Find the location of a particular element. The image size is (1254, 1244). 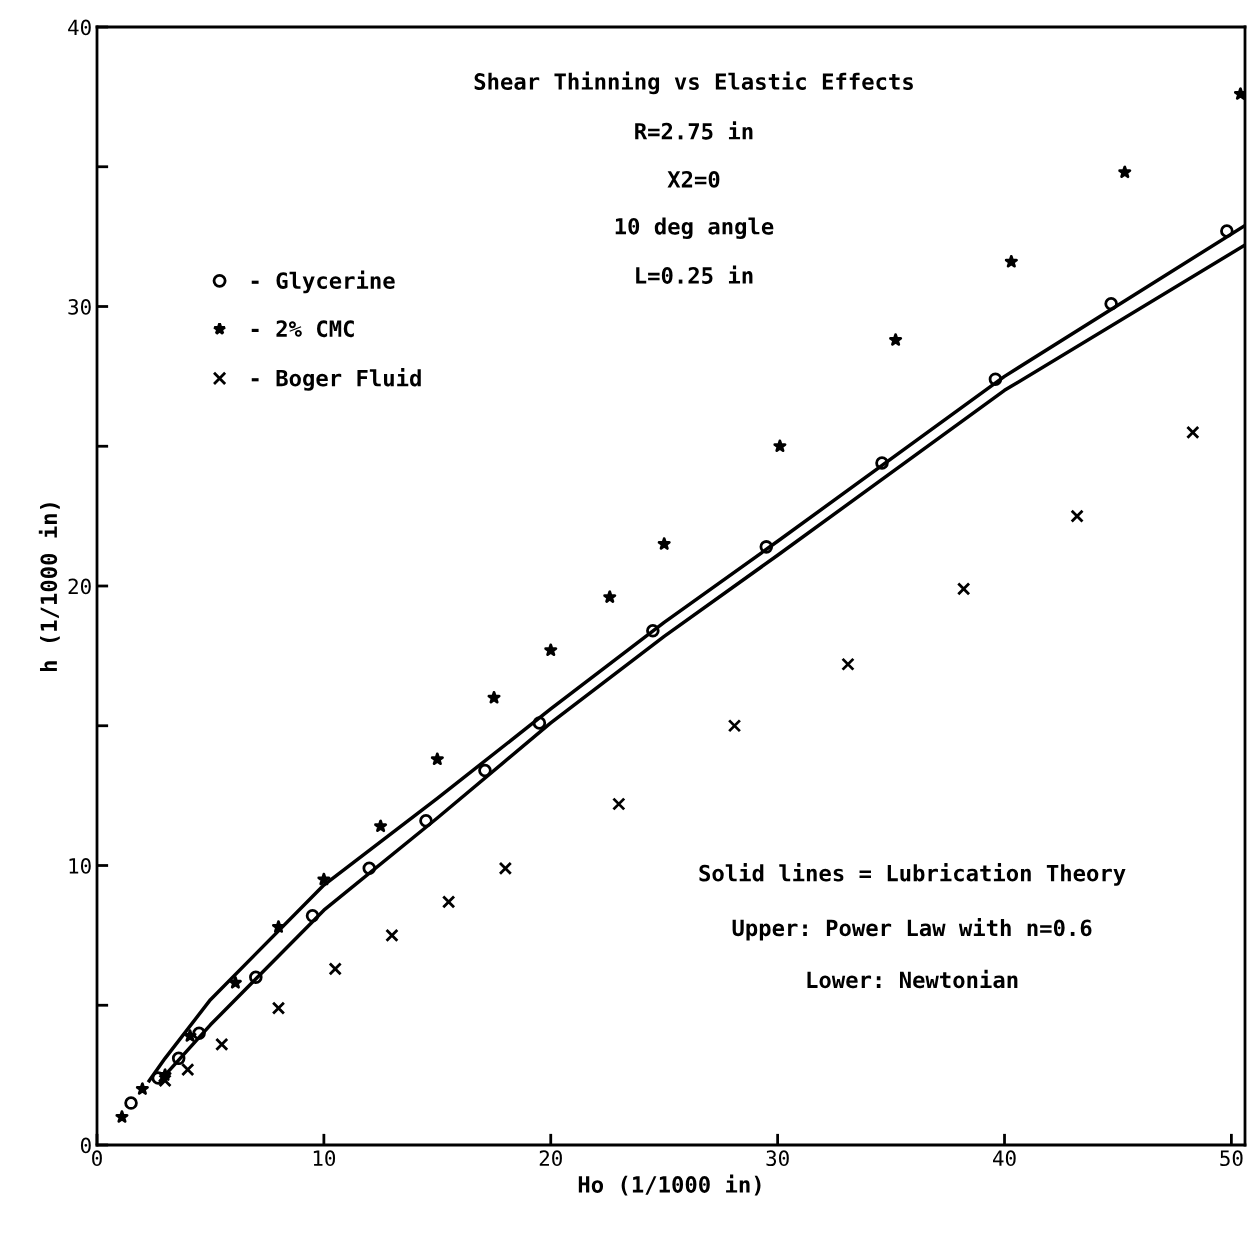

legend-label: - 2% CMC is located at coordinates (302, 329).